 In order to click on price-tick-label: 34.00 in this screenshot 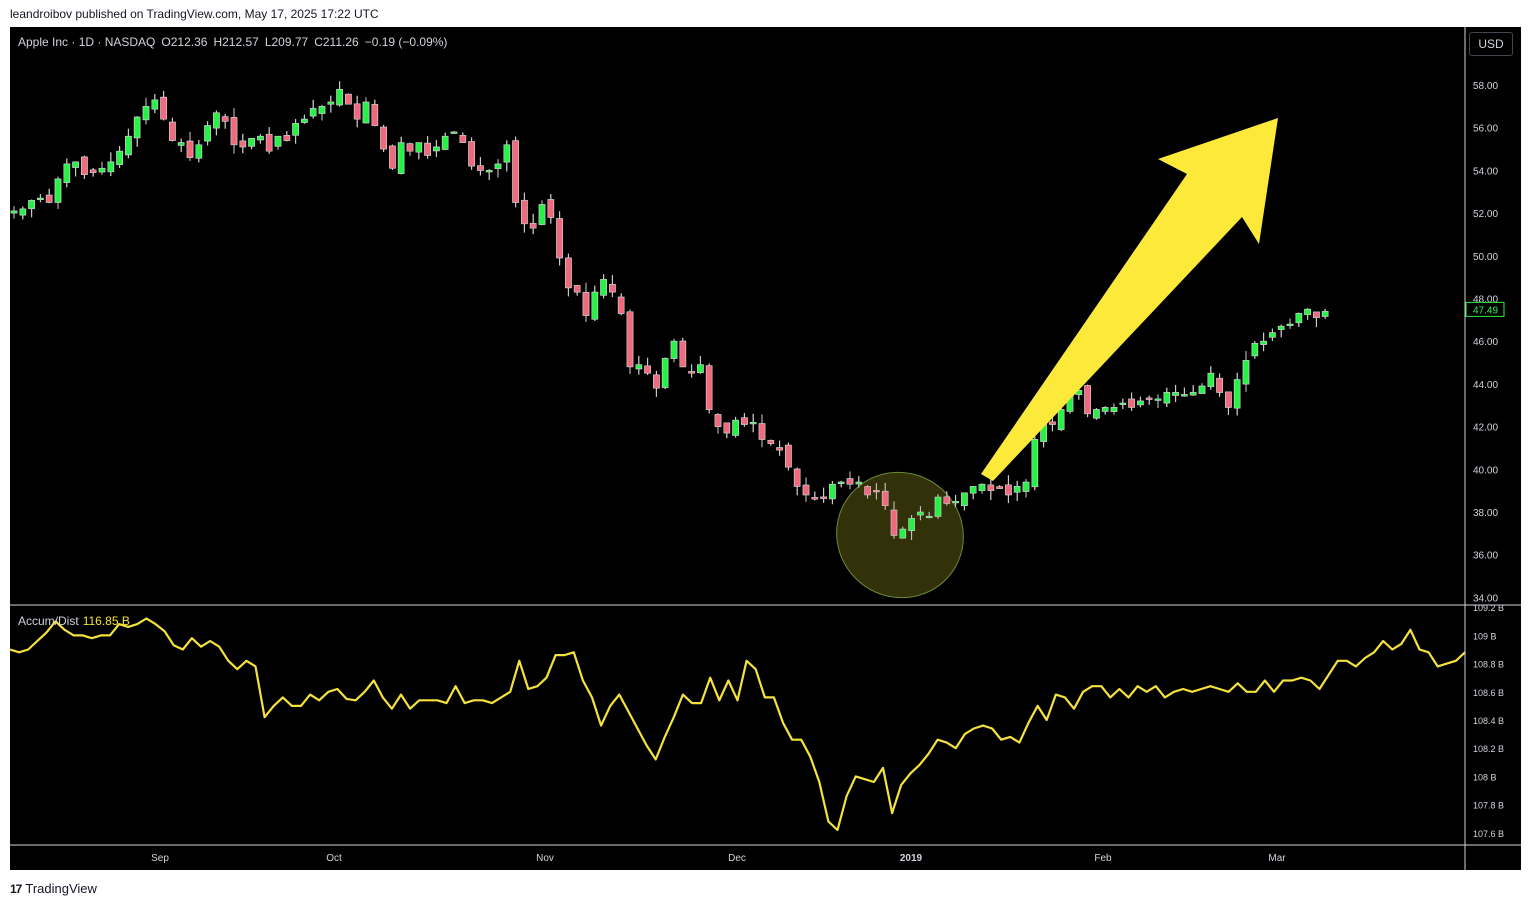, I will do `click(1485, 598)`.